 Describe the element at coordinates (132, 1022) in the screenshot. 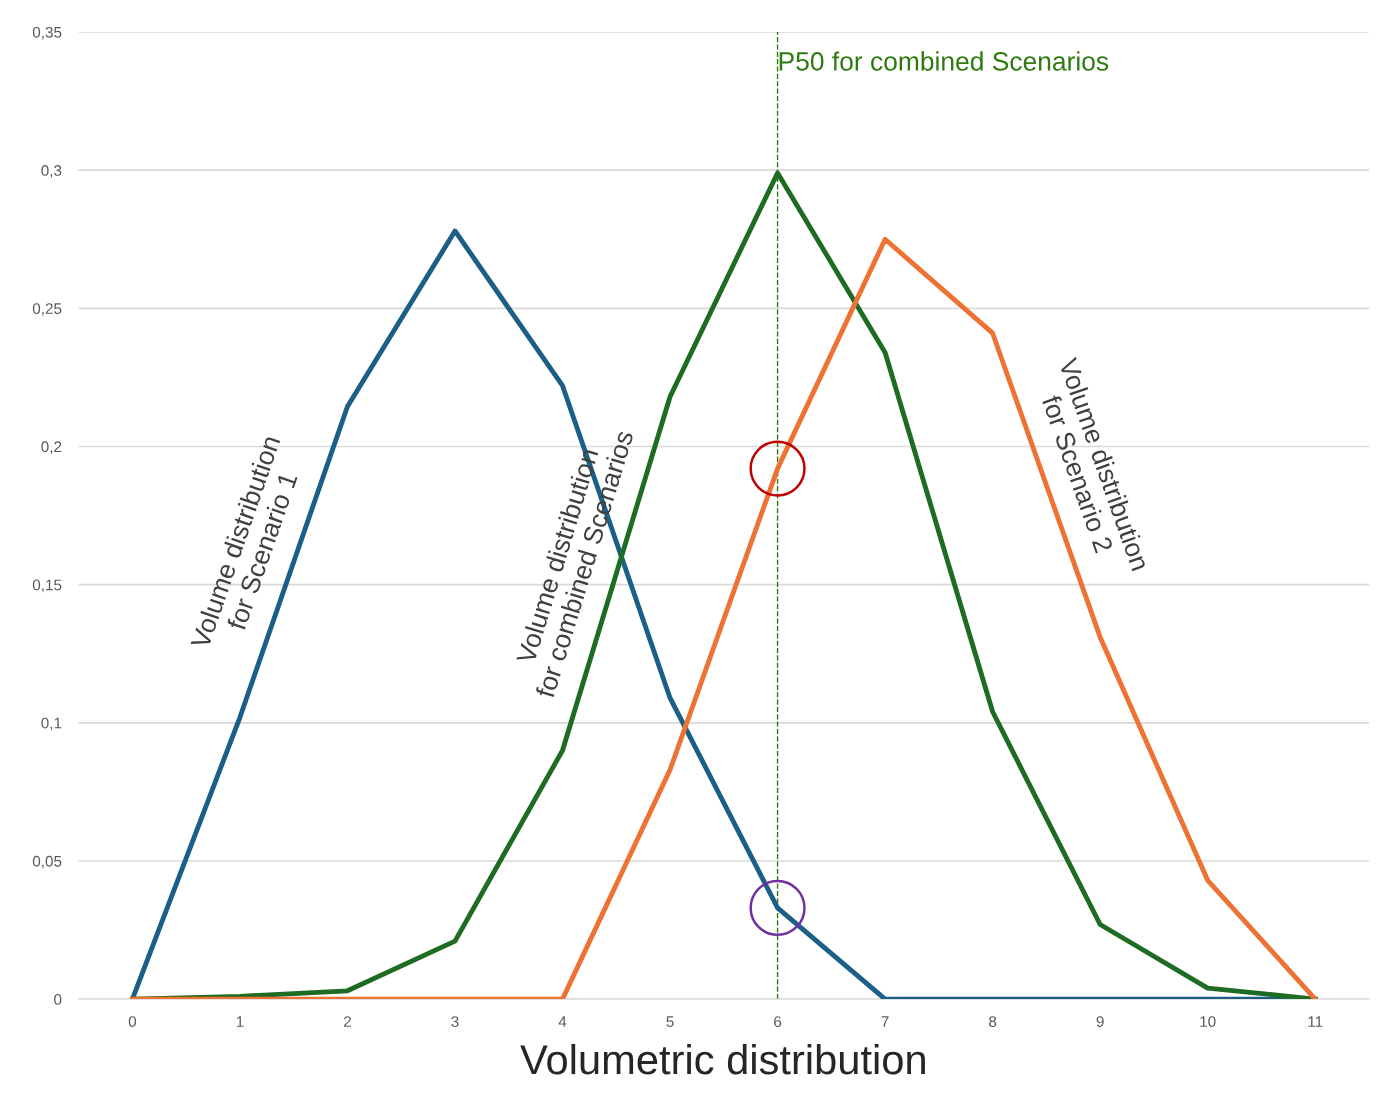

I see `x-tick-label: 0` at that location.